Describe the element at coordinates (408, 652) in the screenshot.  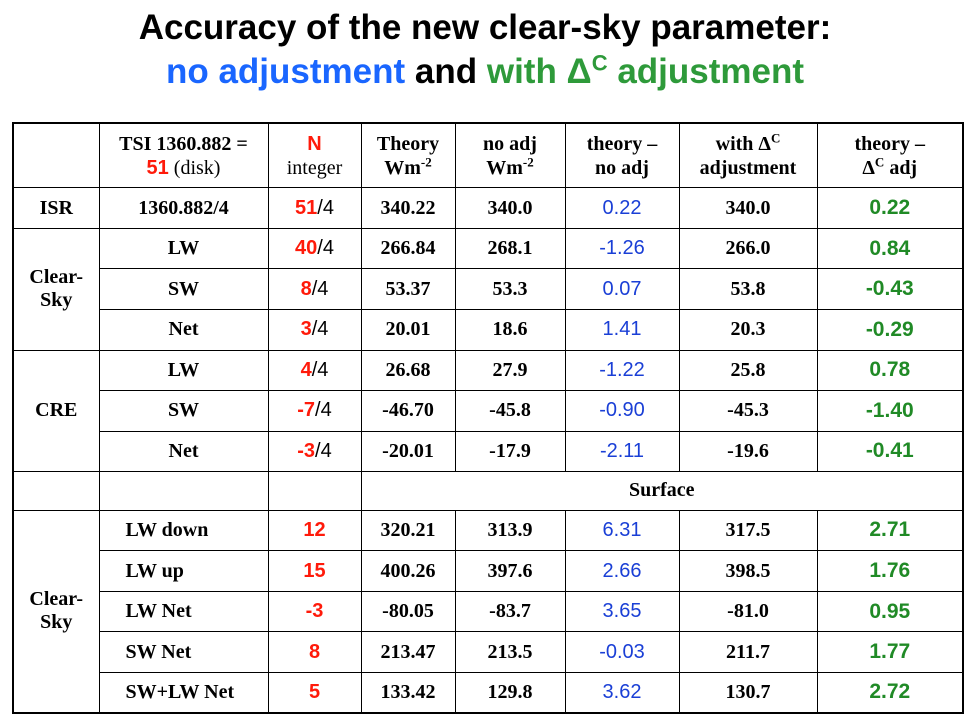
I see `row-theory: 213.47` at that location.